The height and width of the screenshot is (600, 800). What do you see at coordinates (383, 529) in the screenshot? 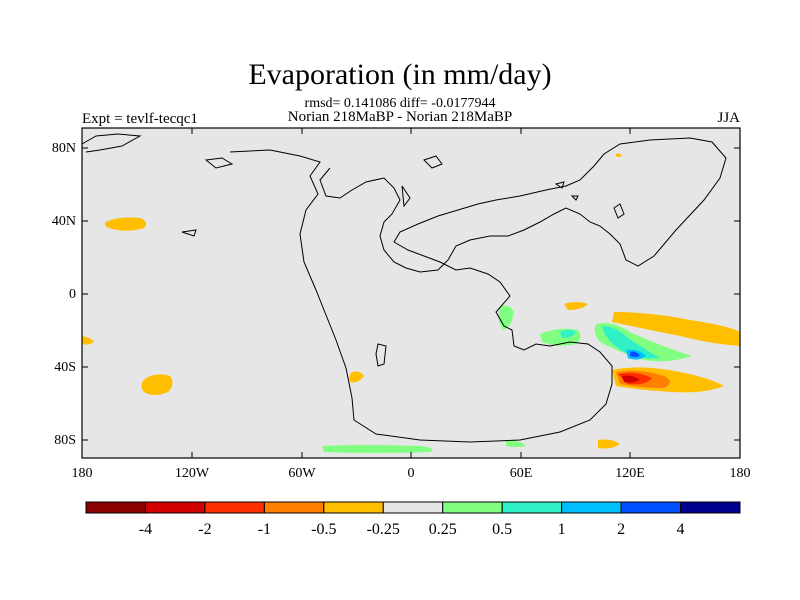
I see `colorbar-label: -0.25` at bounding box center [383, 529].